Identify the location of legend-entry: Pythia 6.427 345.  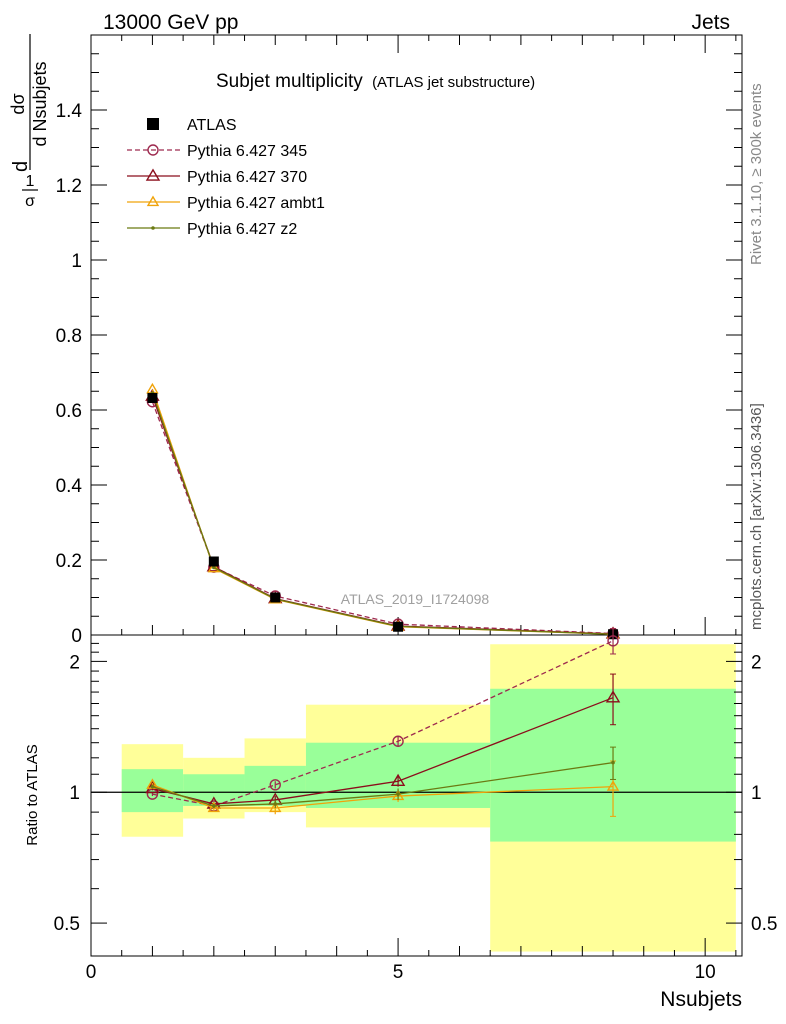
(217, 151).